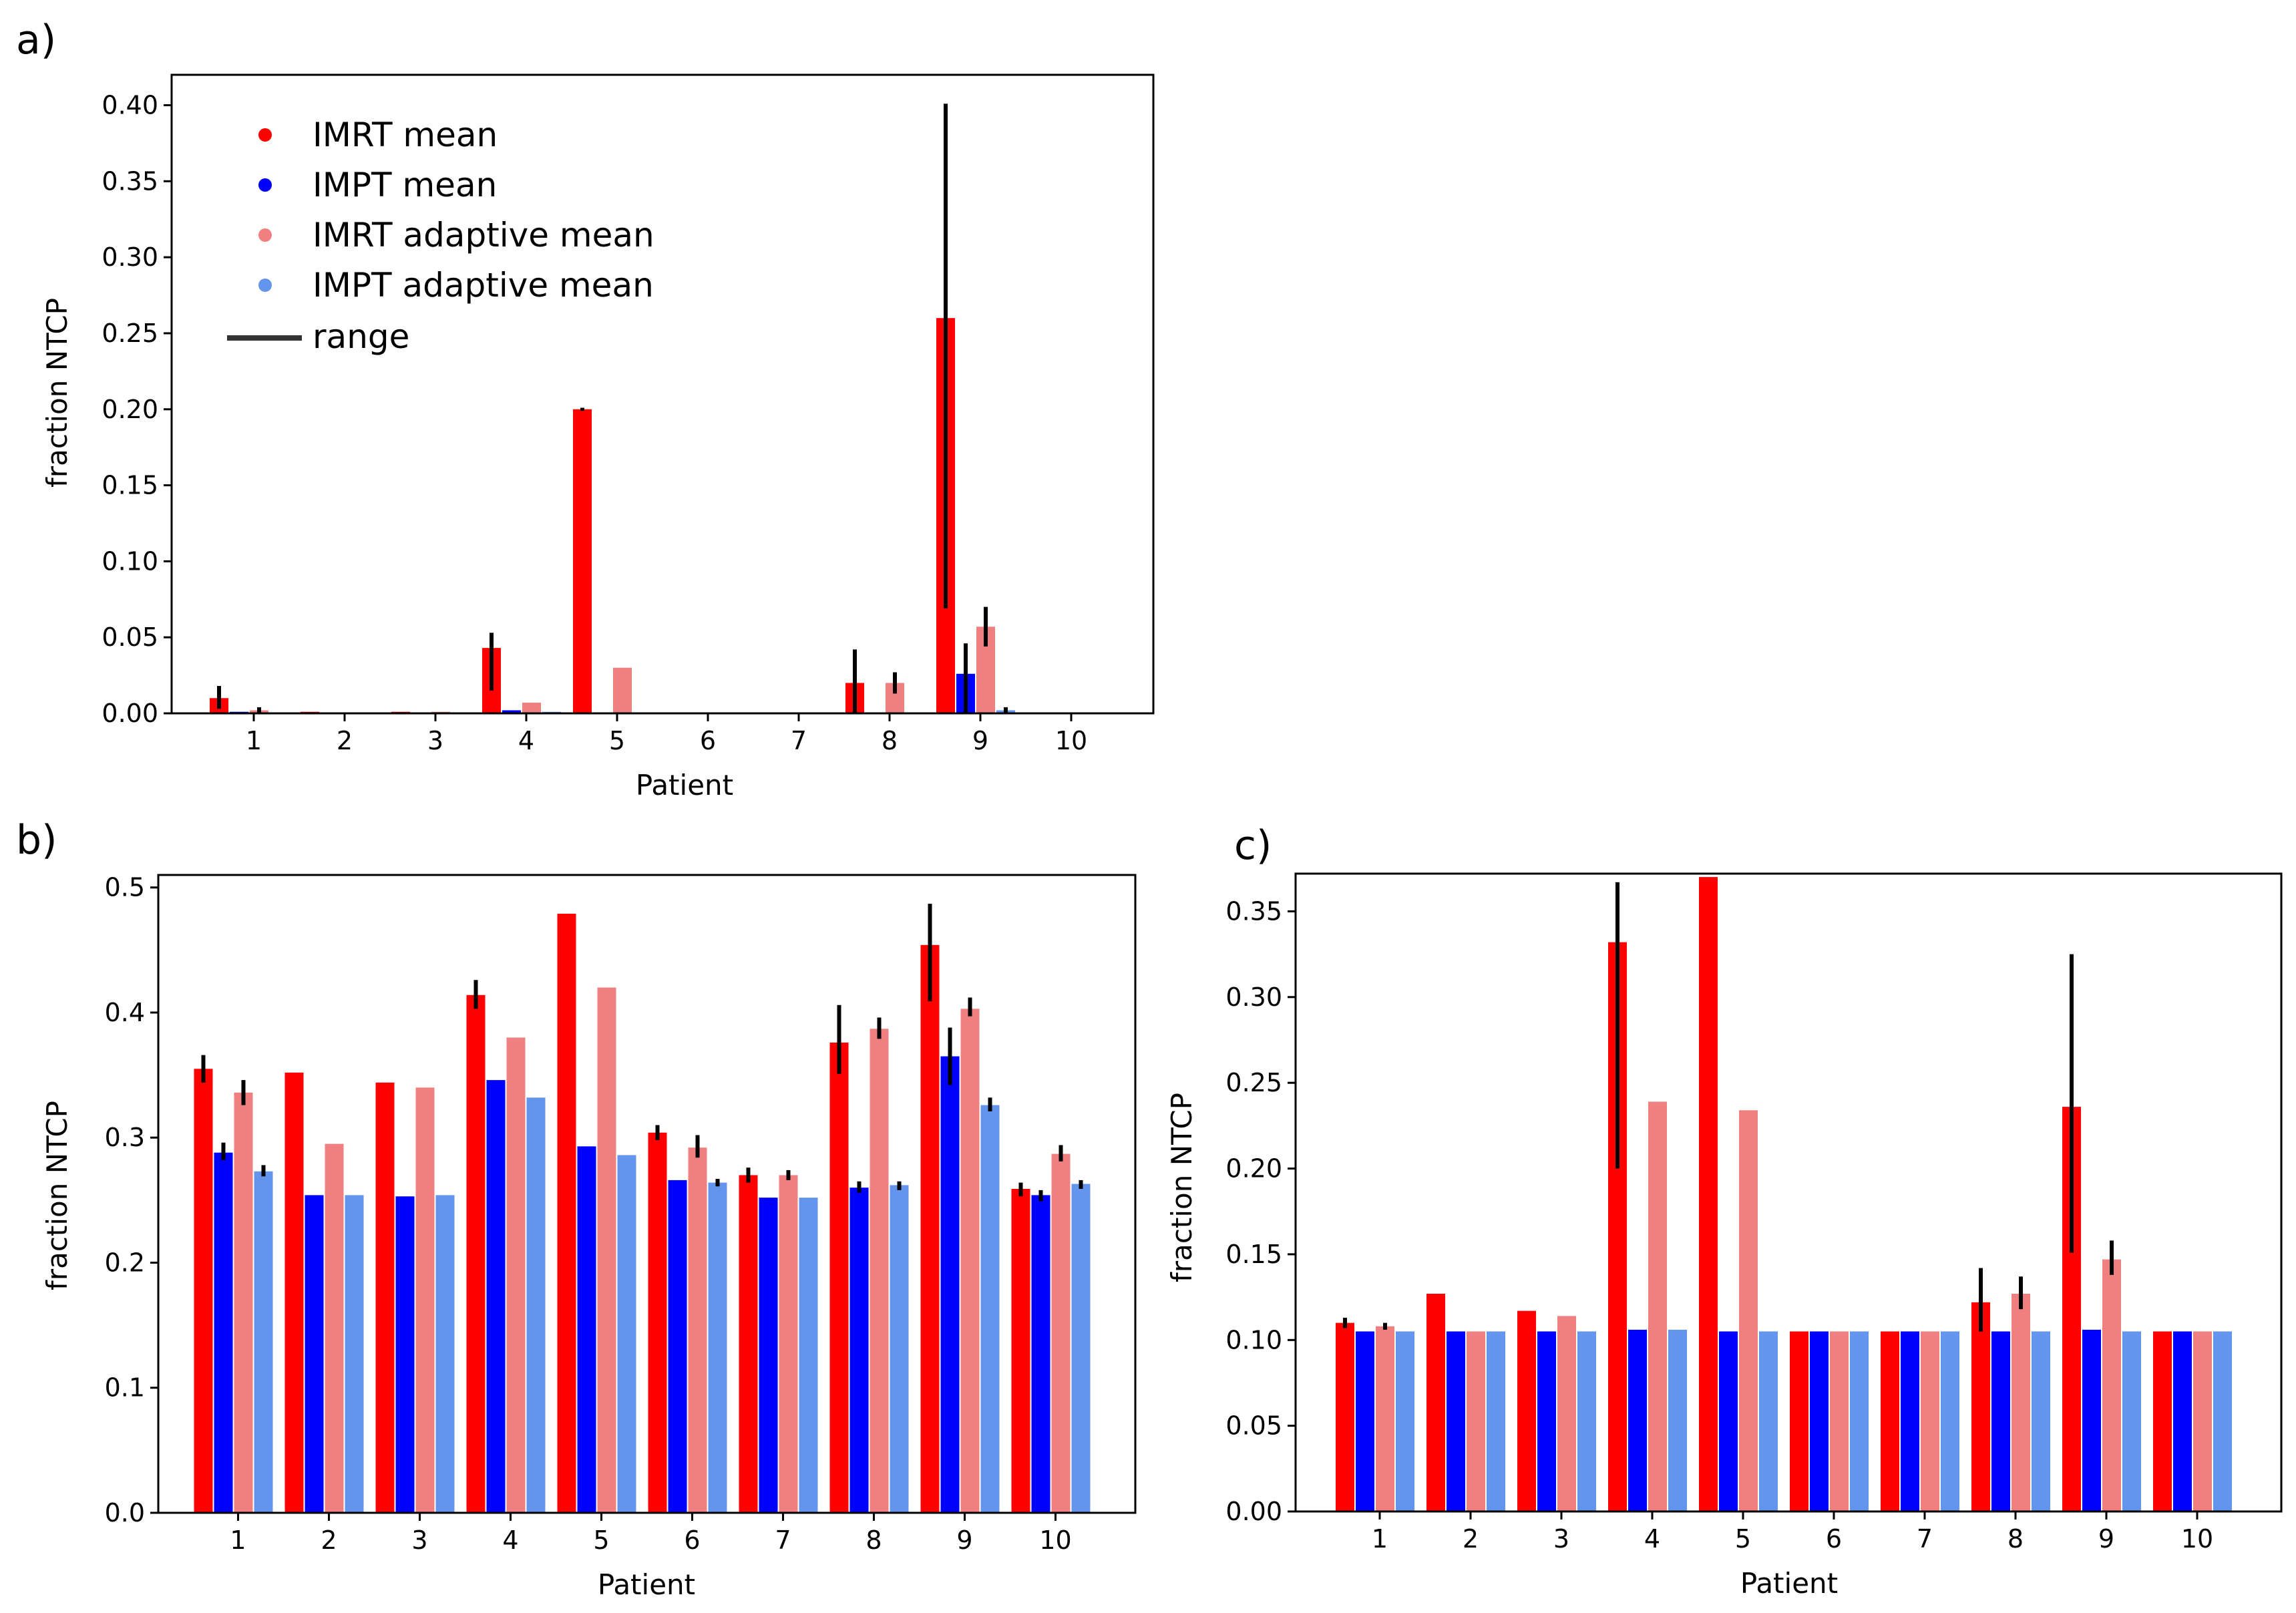 The image size is (2296, 1613). Describe the element at coordinates (405, 185) in the screenshot. I see `legend-label-impt: IMPT mean` at that location.